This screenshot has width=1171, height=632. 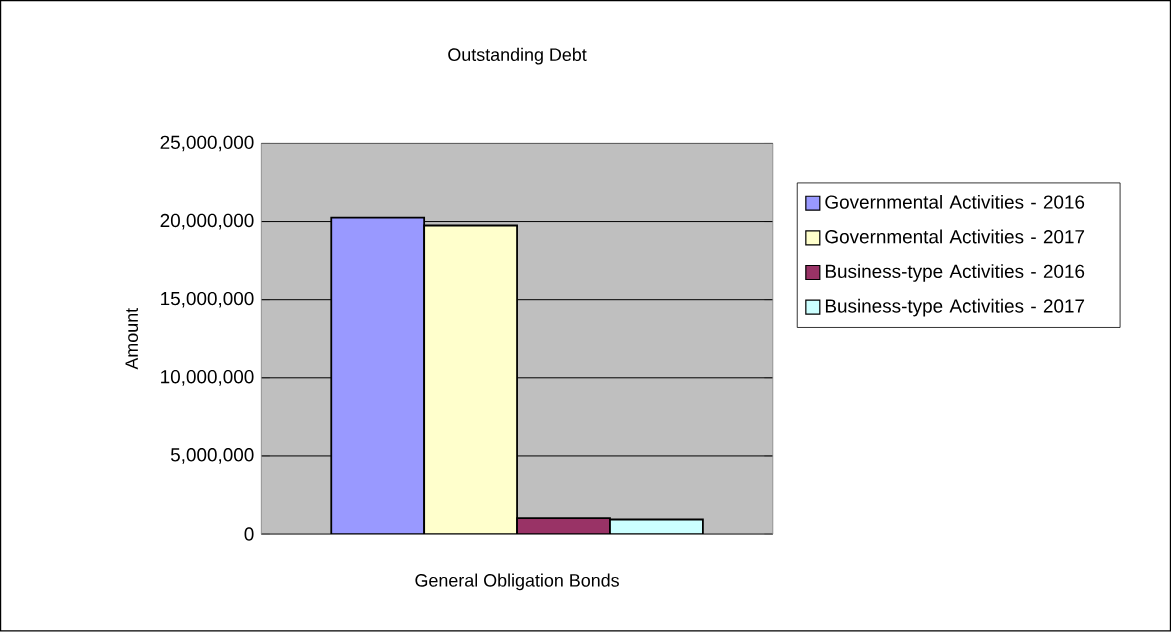 What do you see at coordinates (249, 534) in the screenshot?
I see `y-tick-label: 0` at bounding box center [249, 534].